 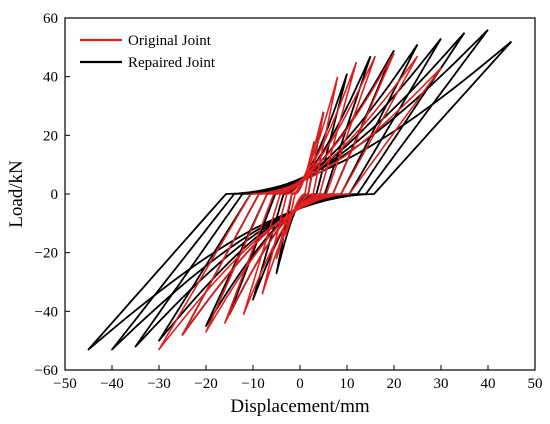 What do you see at coordinates (394, 384) in the screenshot?
I see `x-tick-label: 20` at bounding box center [394, 384].